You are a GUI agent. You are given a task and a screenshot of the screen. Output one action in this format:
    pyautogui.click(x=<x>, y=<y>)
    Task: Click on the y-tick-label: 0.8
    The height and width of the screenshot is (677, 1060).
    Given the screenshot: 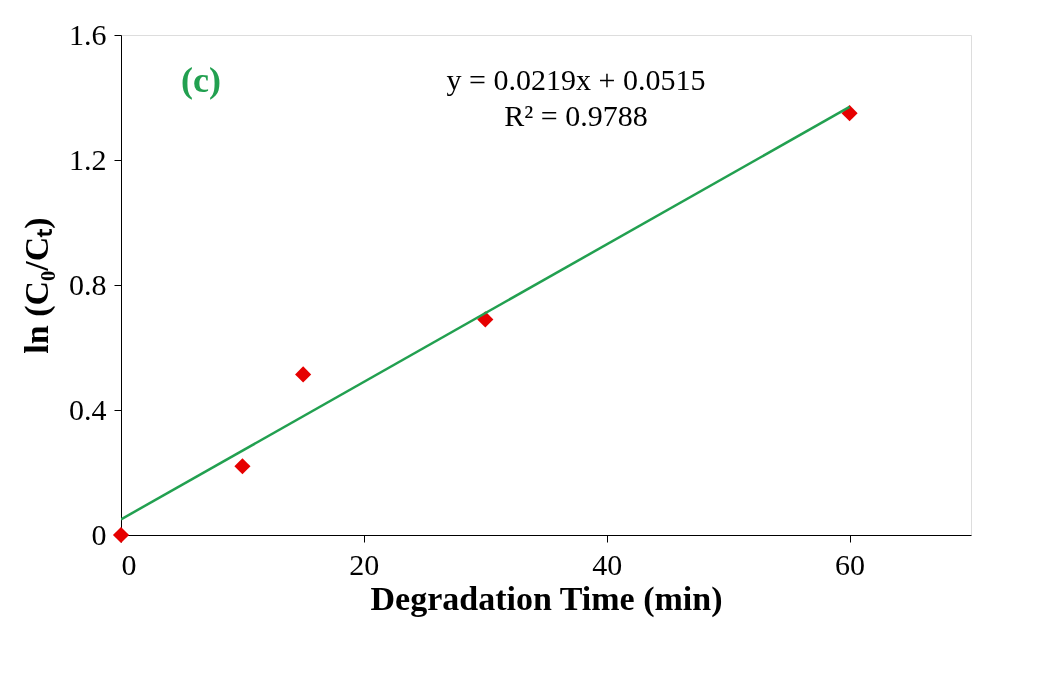 What is the action you would take?
    pyautogui.click(x=88, y=284)
    